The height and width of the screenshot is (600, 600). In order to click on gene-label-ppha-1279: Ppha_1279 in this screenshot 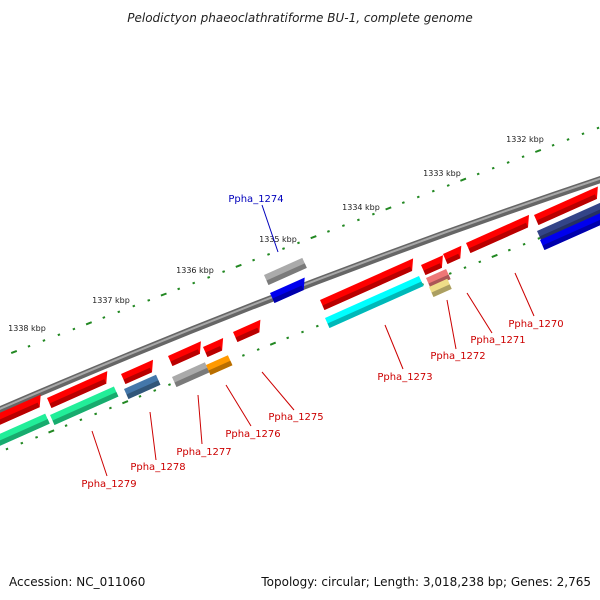, I will do `click(108, 484)`.